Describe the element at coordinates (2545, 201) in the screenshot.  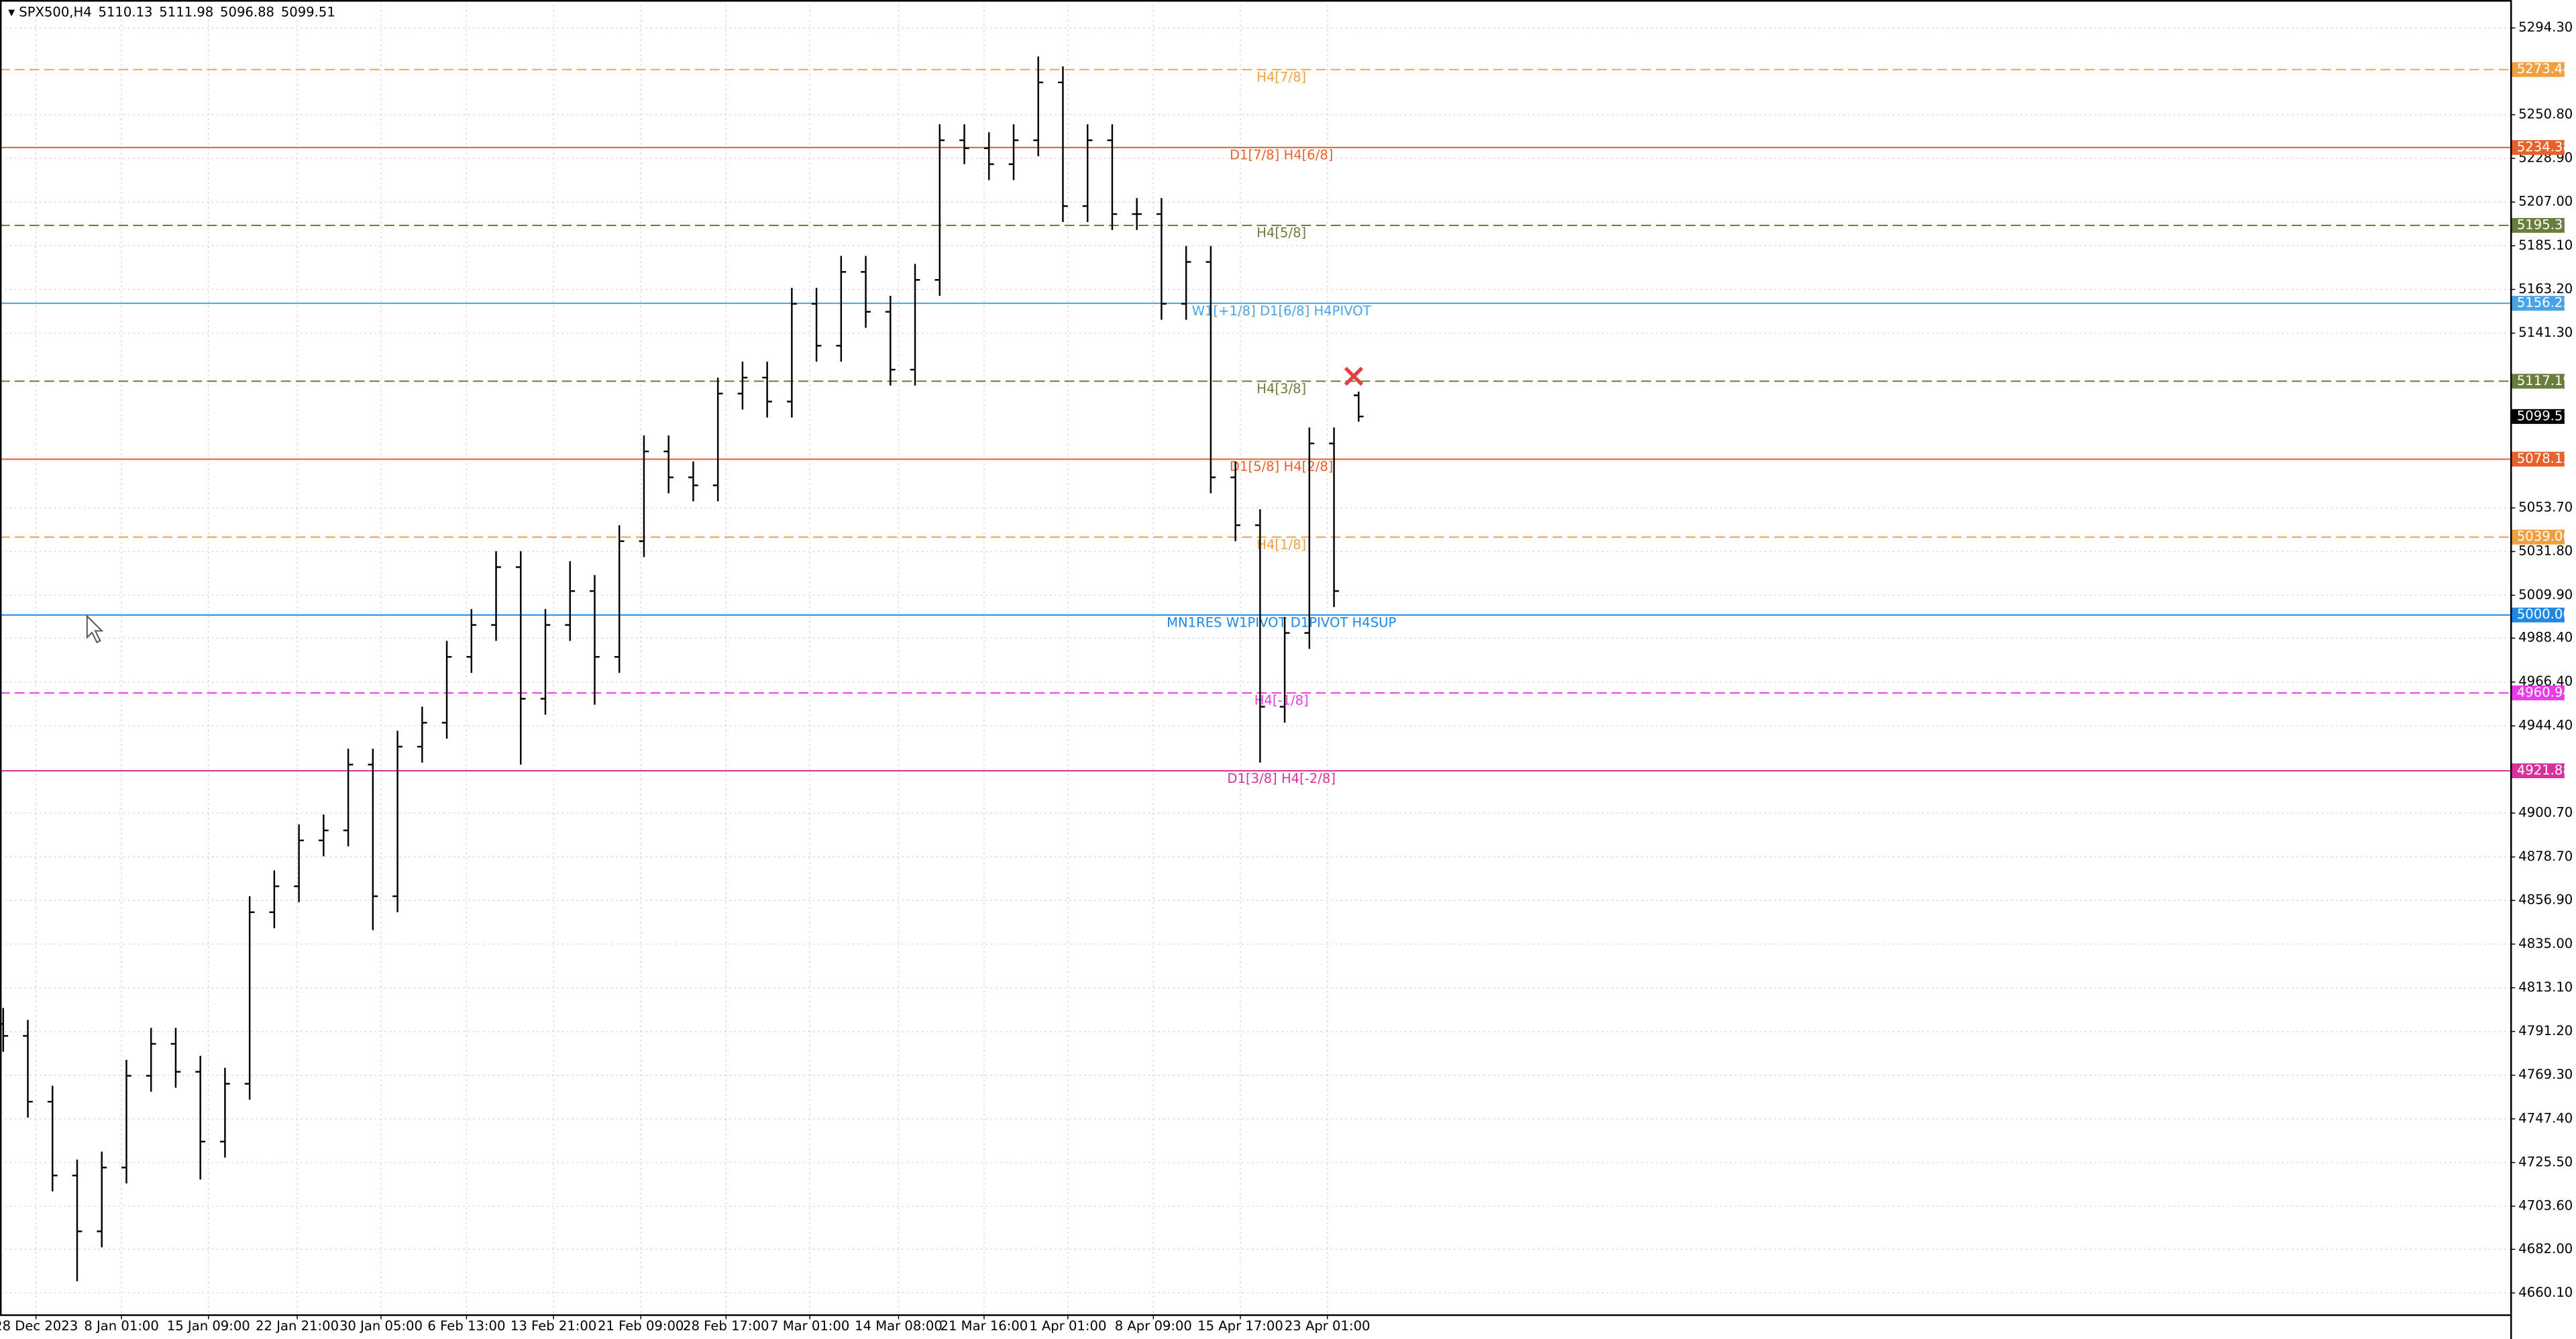
I see `y-tick-label: 5207.00` at that location.